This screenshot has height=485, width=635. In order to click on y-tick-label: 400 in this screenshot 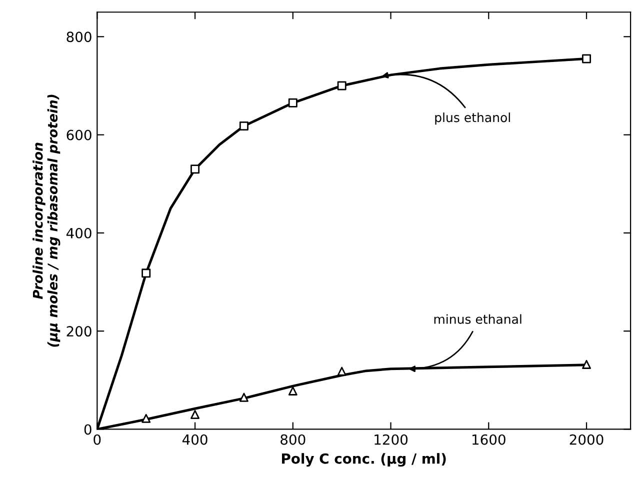, I will do `click(79, 233)`.